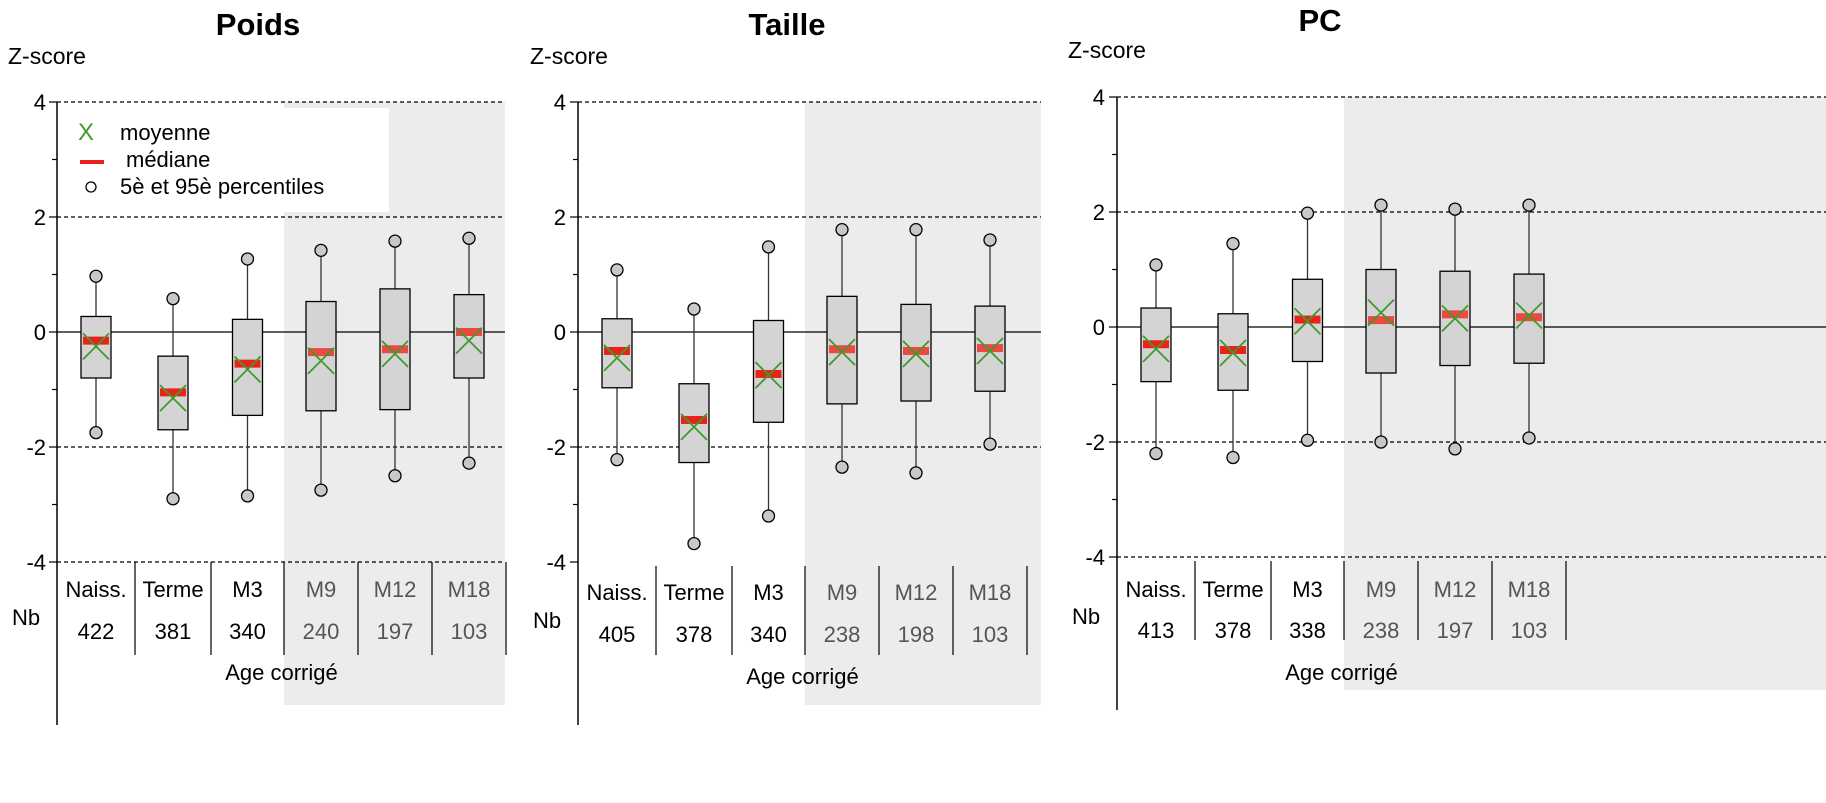  Describe the element at coordinates (172, 589) in the screenshot. I see `category-label: Terme` at that location.